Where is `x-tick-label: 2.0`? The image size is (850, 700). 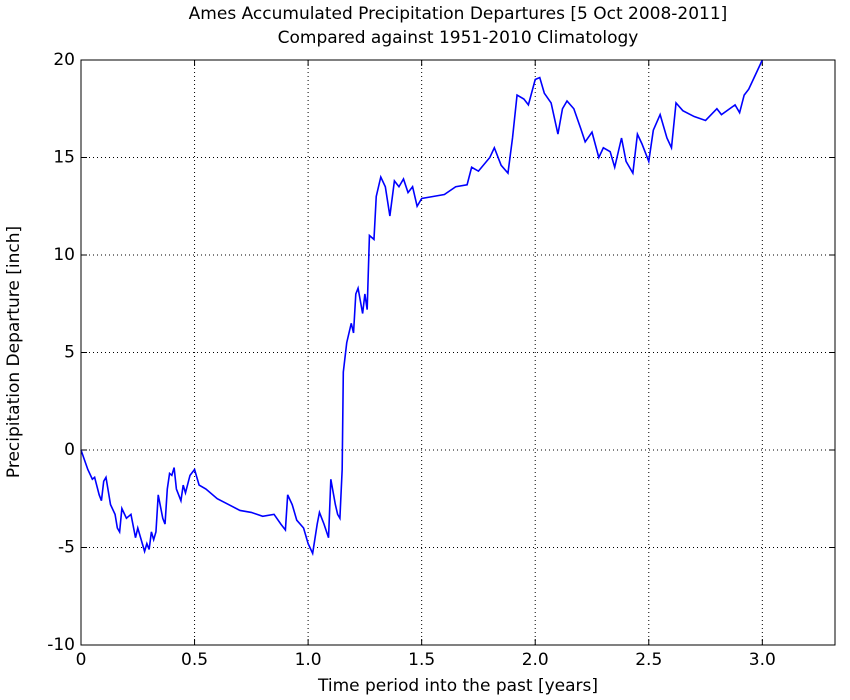
x-tick-label: 2.0 is located at coordinates (535, 660).